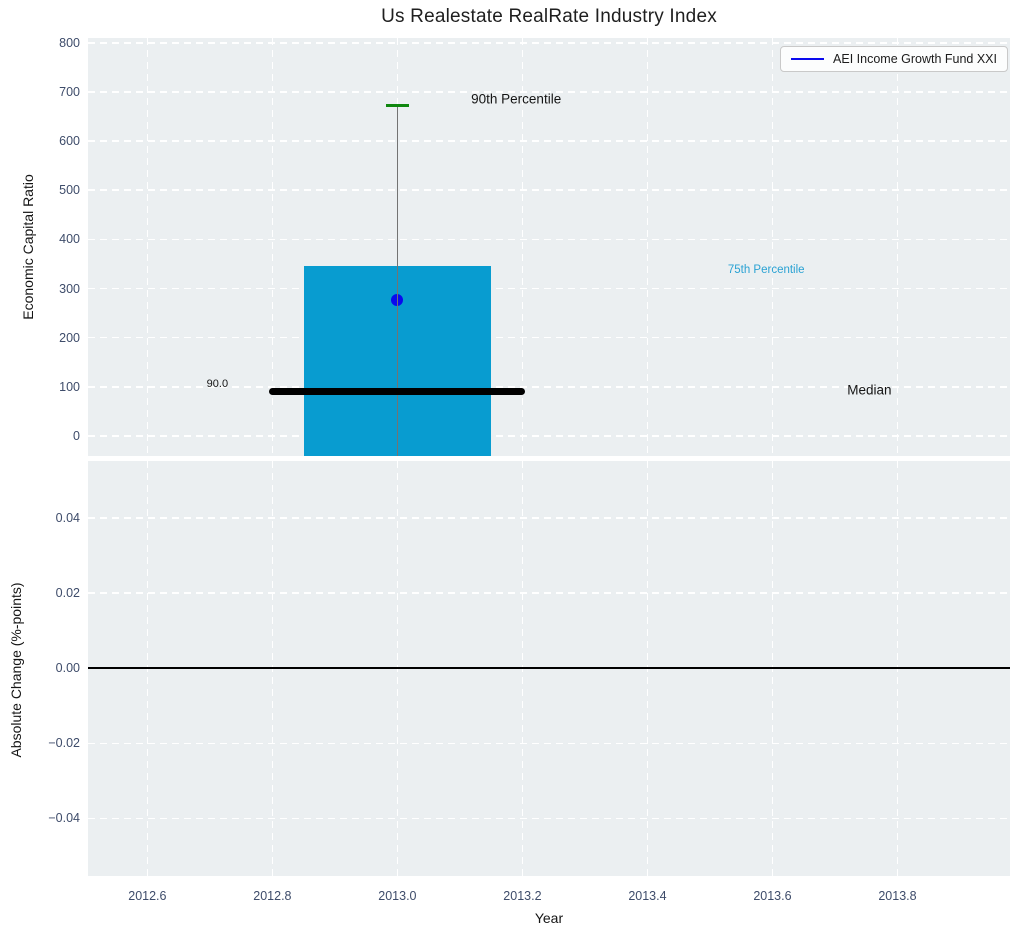 The image size is (1025, 940). I want to click on y-tick-label: 0.00, so click(67, 668).